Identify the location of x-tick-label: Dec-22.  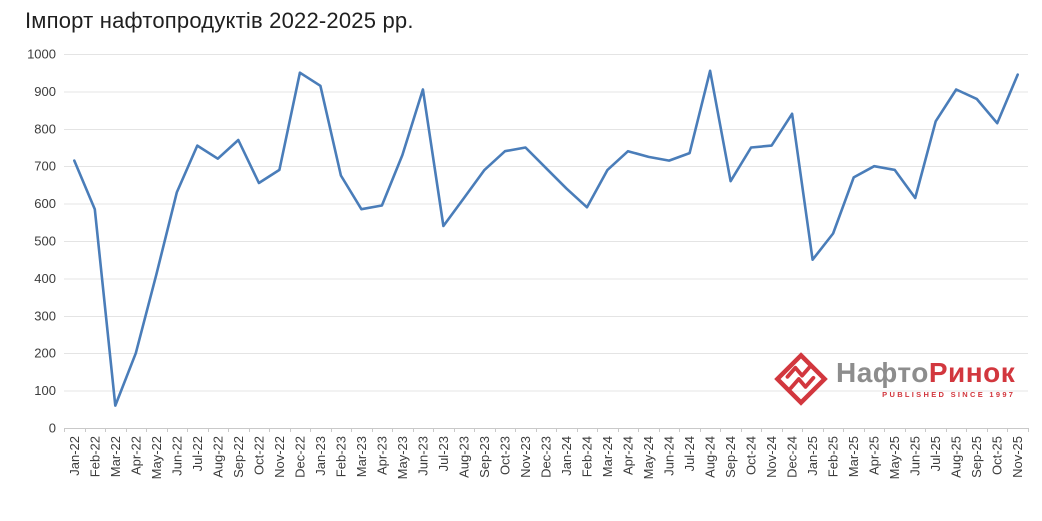
(299, 457).